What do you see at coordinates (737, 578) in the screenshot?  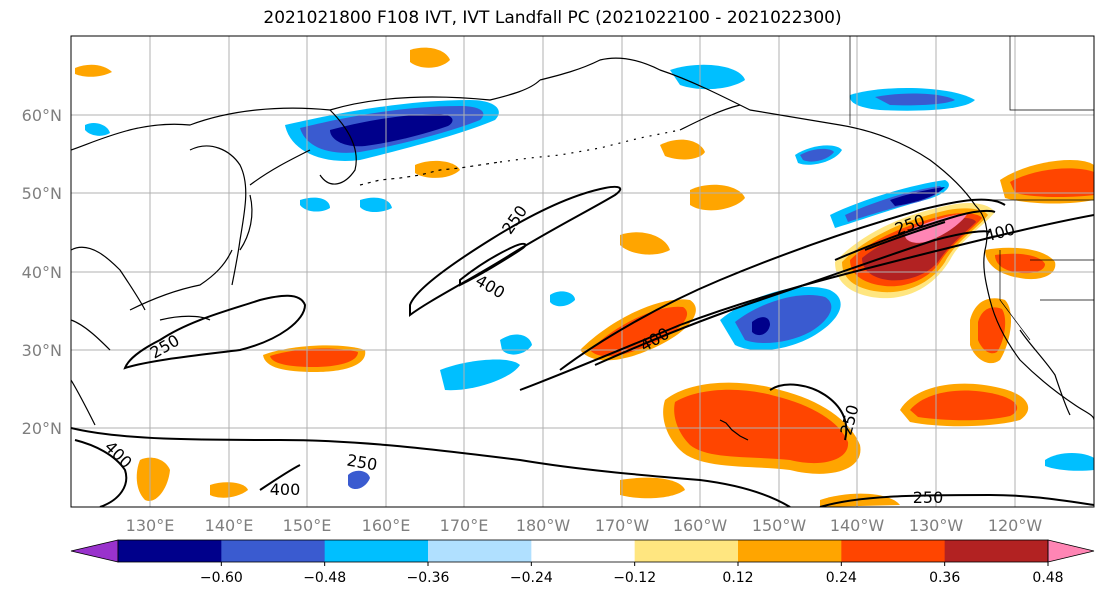 I see `colorbar-tick-label: 0.12` at bounding box center [737, 578].